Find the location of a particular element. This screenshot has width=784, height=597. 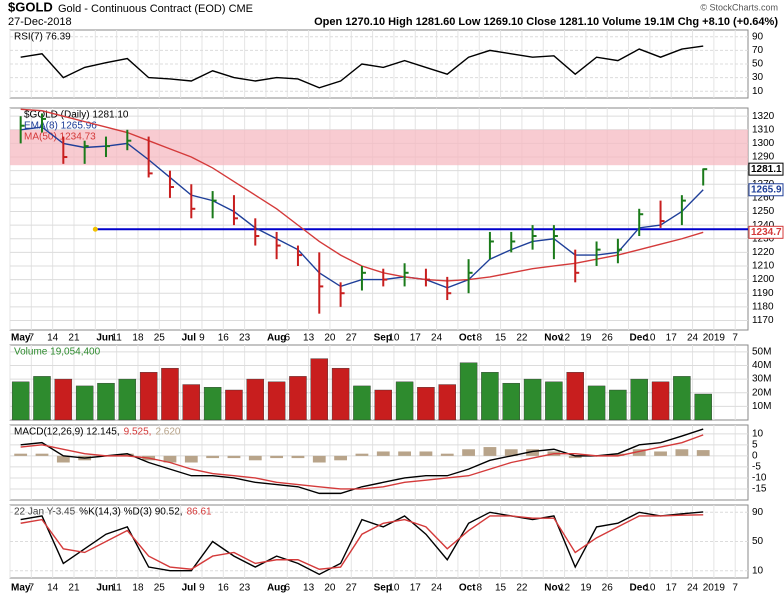

legend-entry: EMA(8) 1265.96 is located at coordinates (60, 126).